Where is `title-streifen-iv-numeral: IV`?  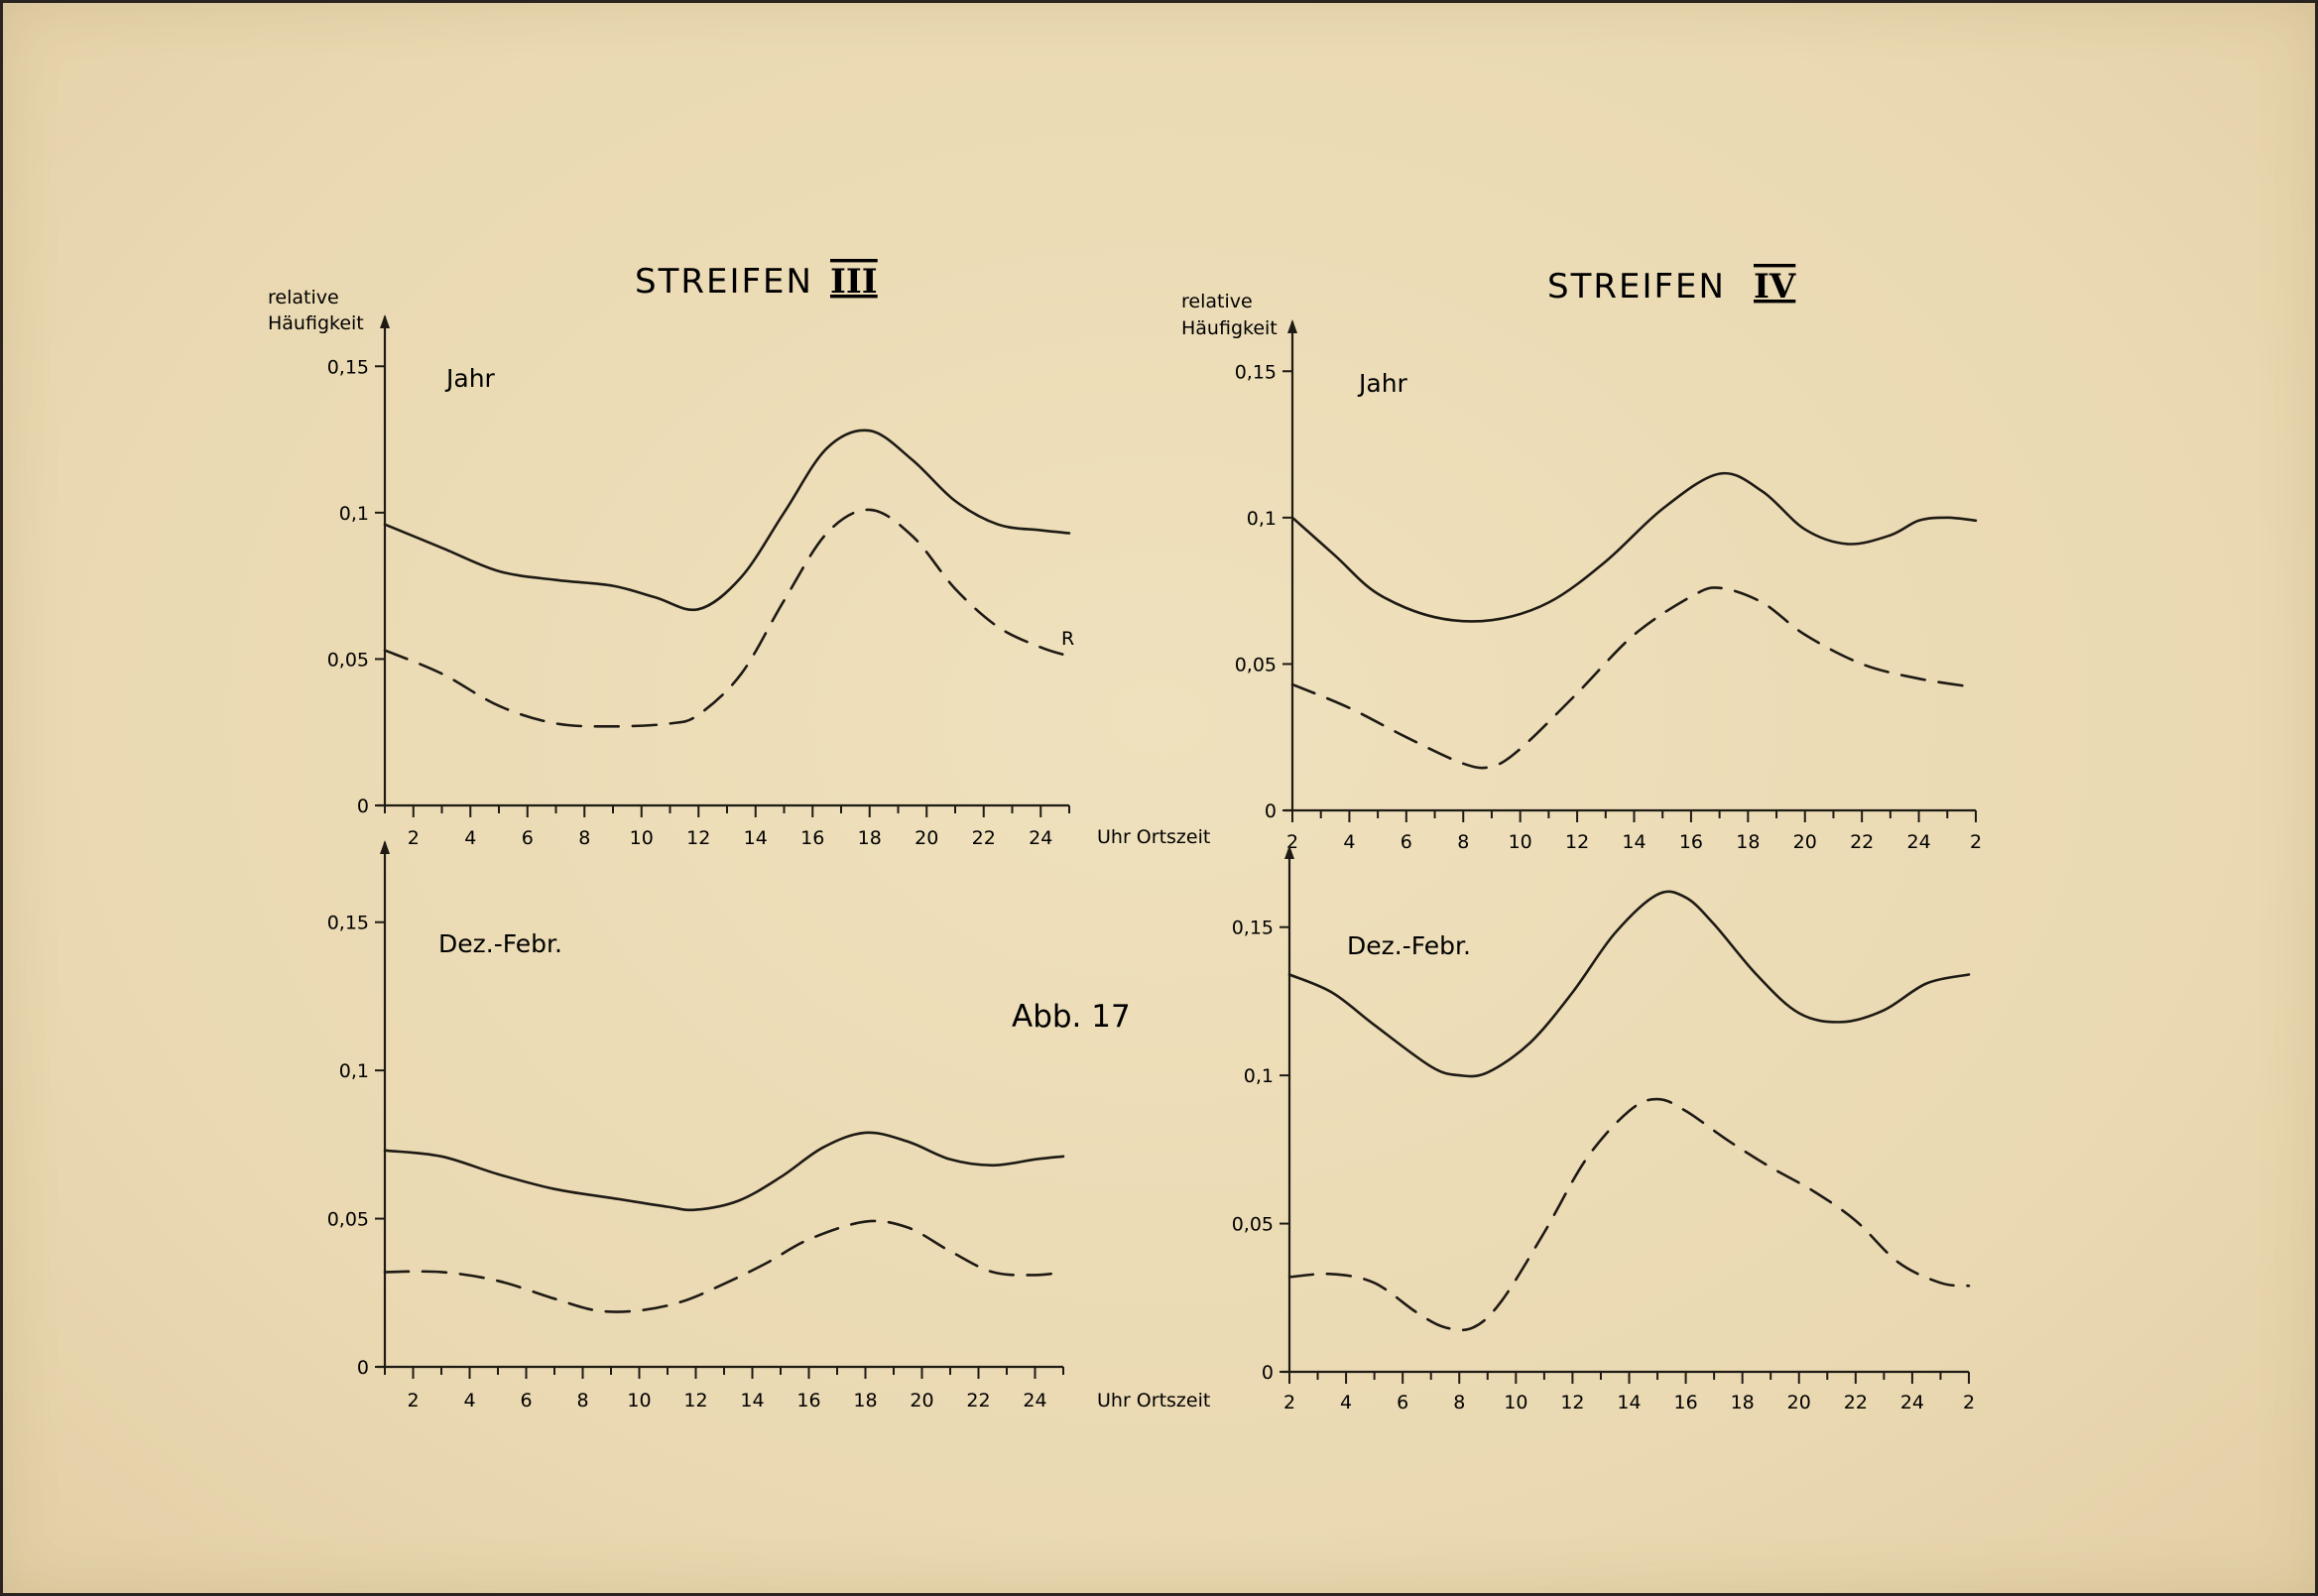
title-streifen-iv-numeral: IV is located at coordinates (1775, 287).